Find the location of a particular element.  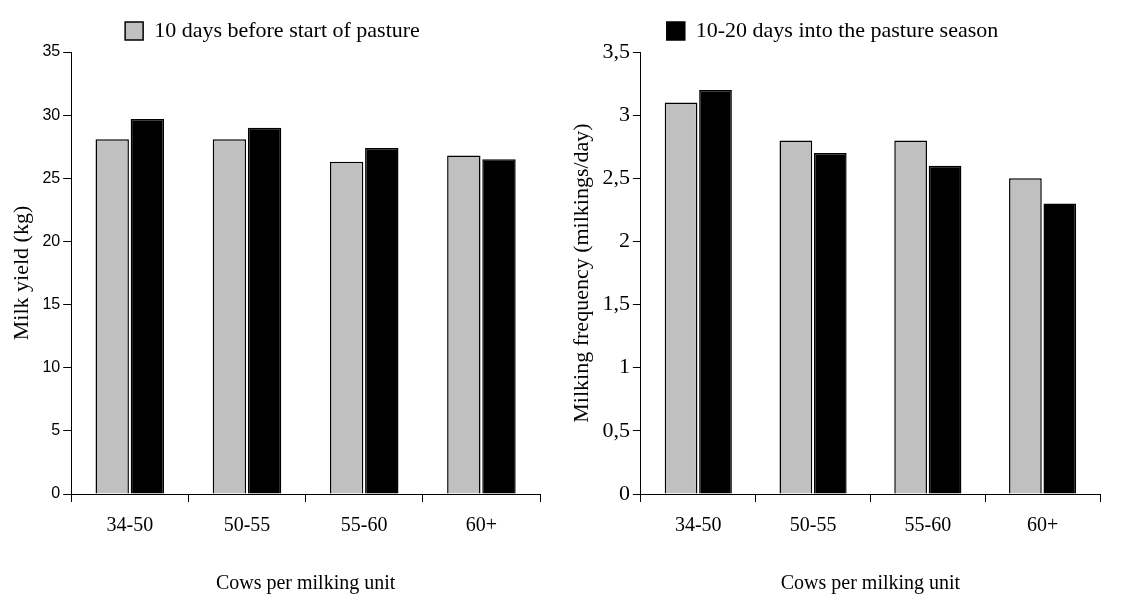

y-tick-label: 35 is located at coordinates (51, 51).